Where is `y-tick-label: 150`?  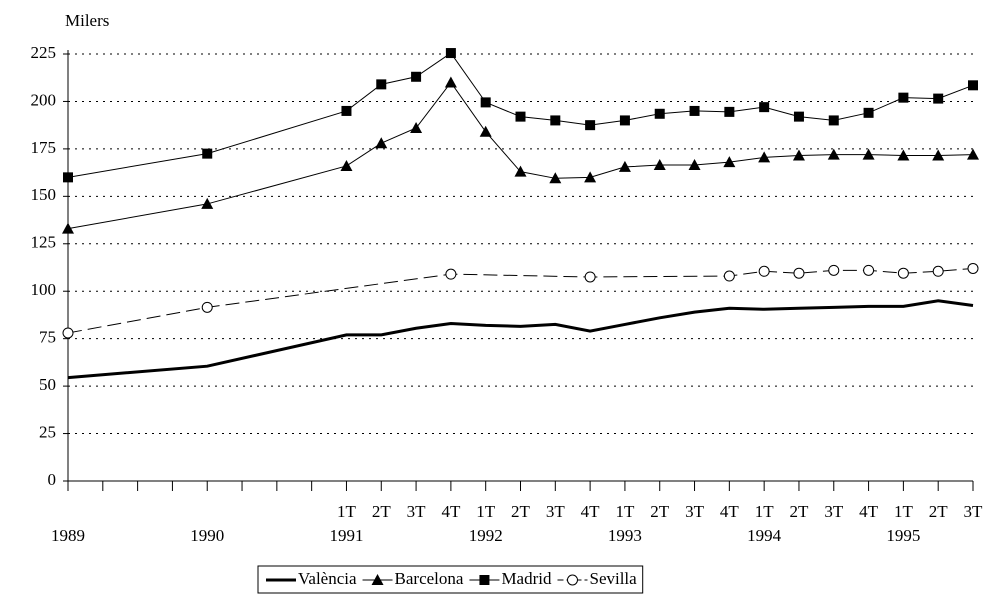 y-tick-label: 150 is located at coordinates (44, 194).